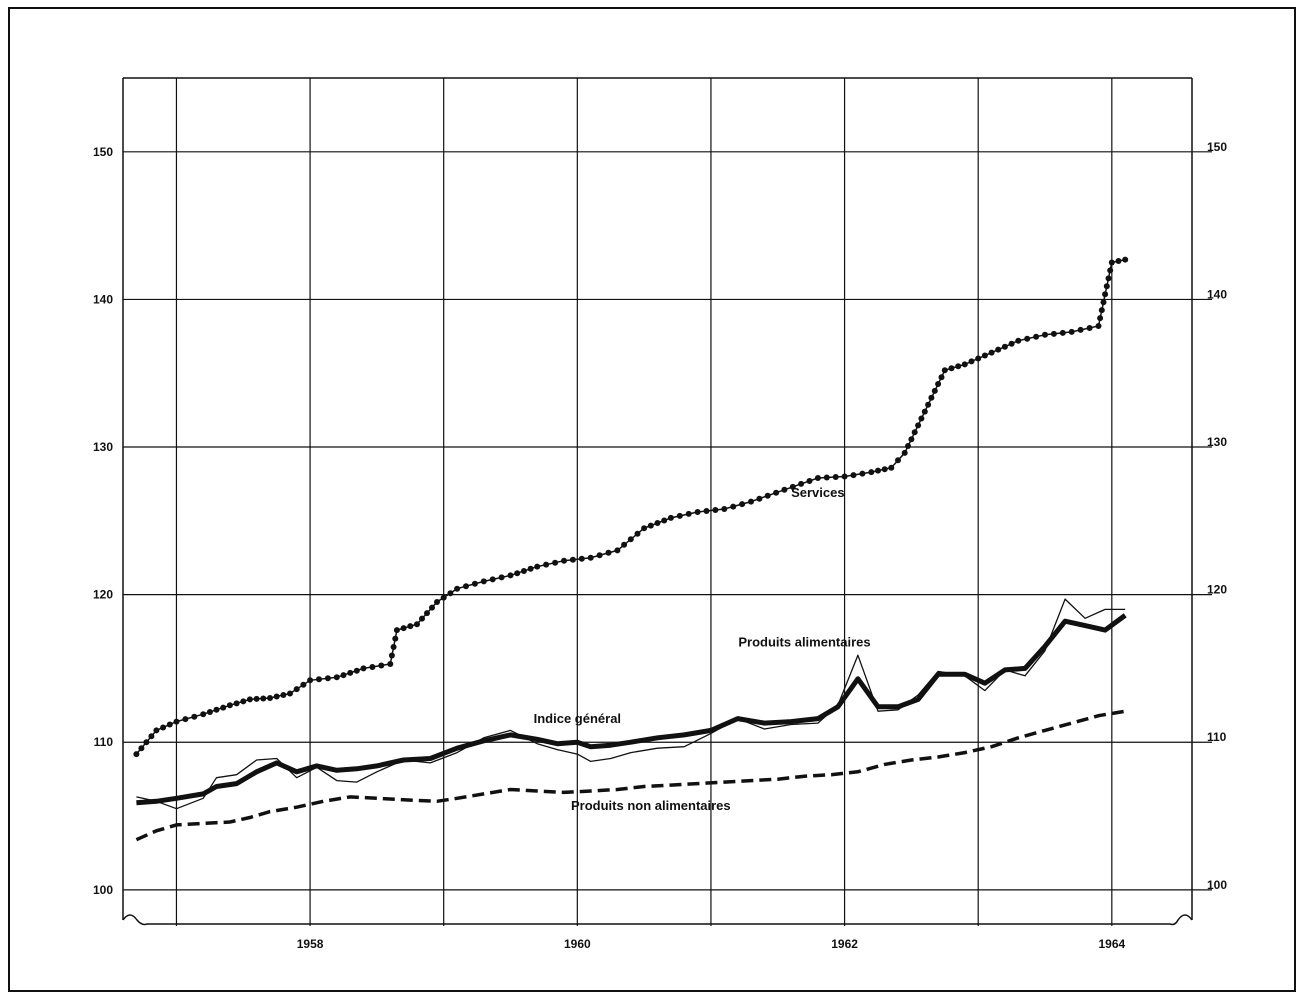  What do you see at coordinates (1111, 944) in the screenshot?
I see `x-tick-label: 1964` at bounding box center [1111, 944].